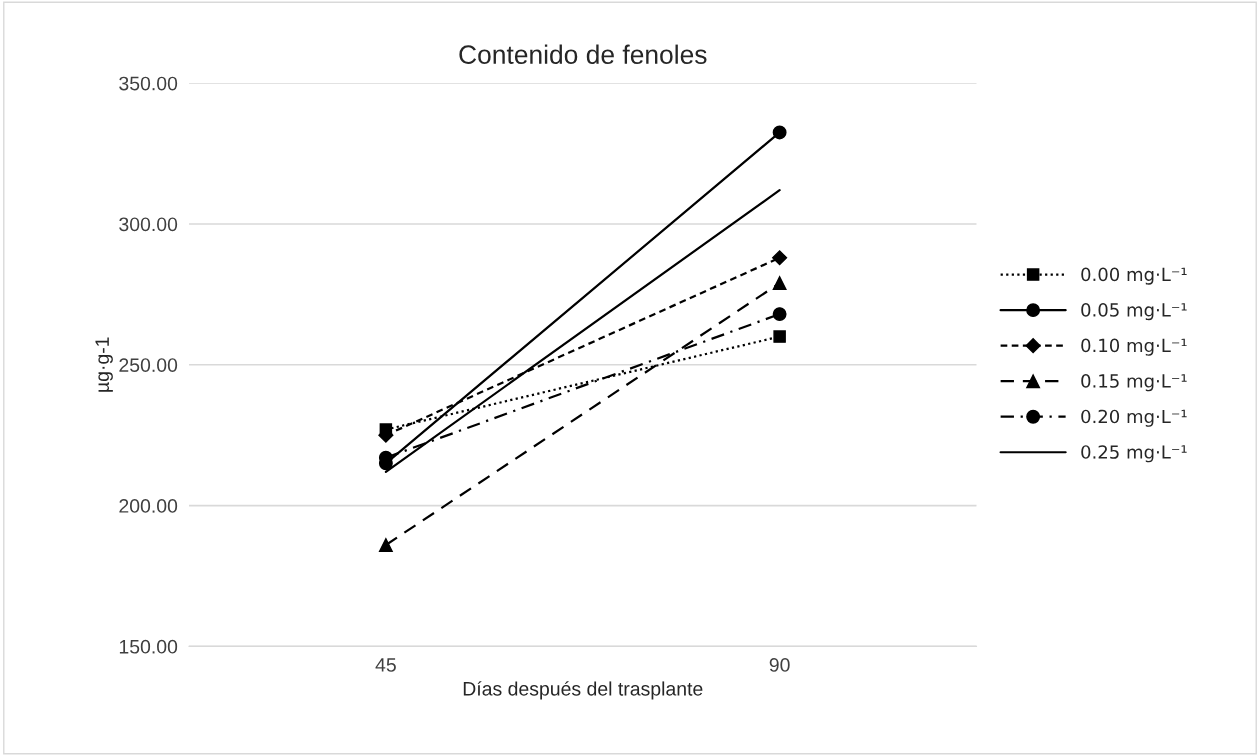 The width and height of the screenshot is (1260, 756). Describe the element at coordinates (1134, 383) in the screenshot. I see `legend-label: 0.15 mg·L⁻¹` at that location.